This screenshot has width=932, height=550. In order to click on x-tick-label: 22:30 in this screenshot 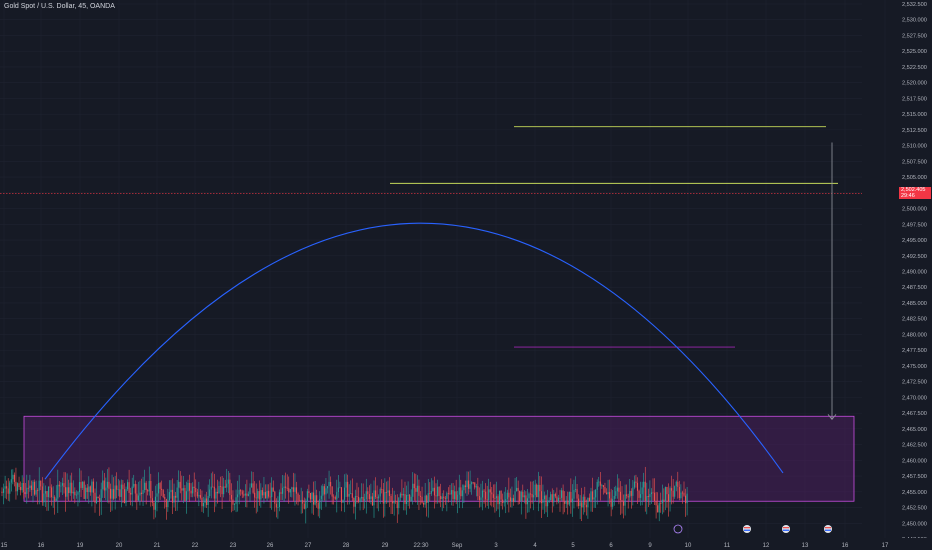, I will do `click(421, 546)`.